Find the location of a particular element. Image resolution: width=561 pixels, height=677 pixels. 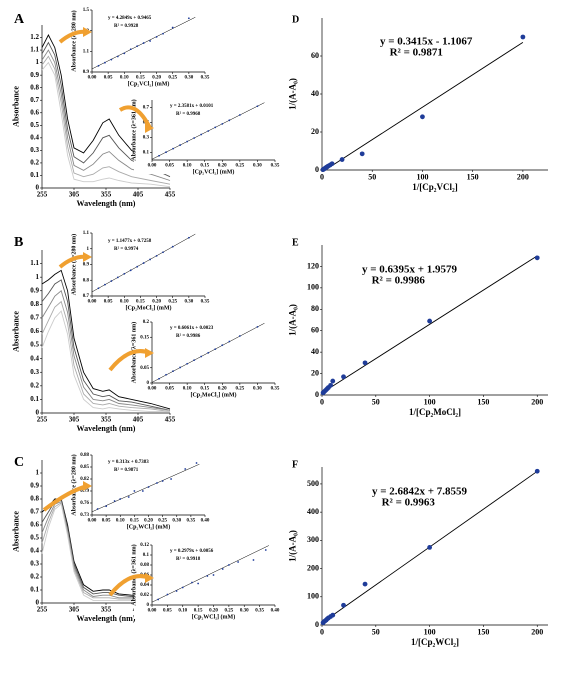

x-tick-label: 0 is located at coordinates (322, 176).